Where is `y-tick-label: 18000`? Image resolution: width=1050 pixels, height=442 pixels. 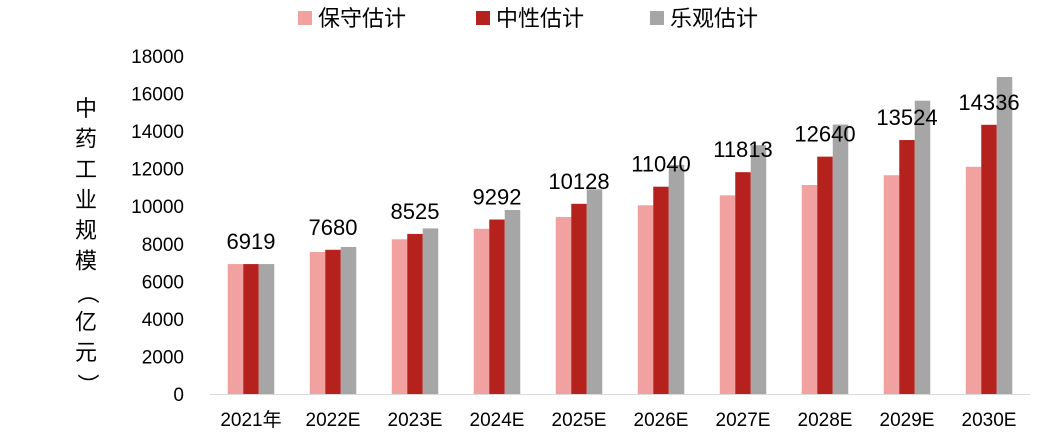 y-tick-label: 18000 is located at coordinates (157, 57).